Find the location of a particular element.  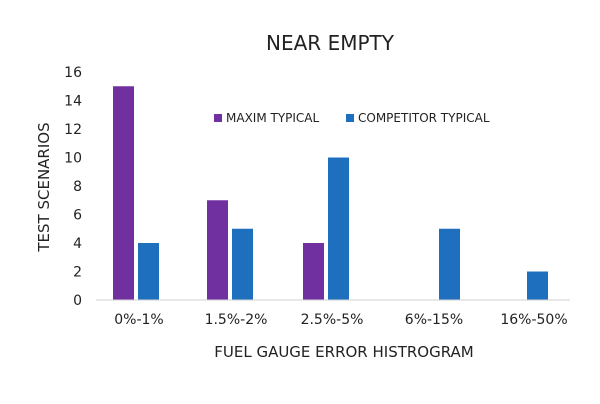

y-tick-label: 12 is located at coordinates (73, 130).